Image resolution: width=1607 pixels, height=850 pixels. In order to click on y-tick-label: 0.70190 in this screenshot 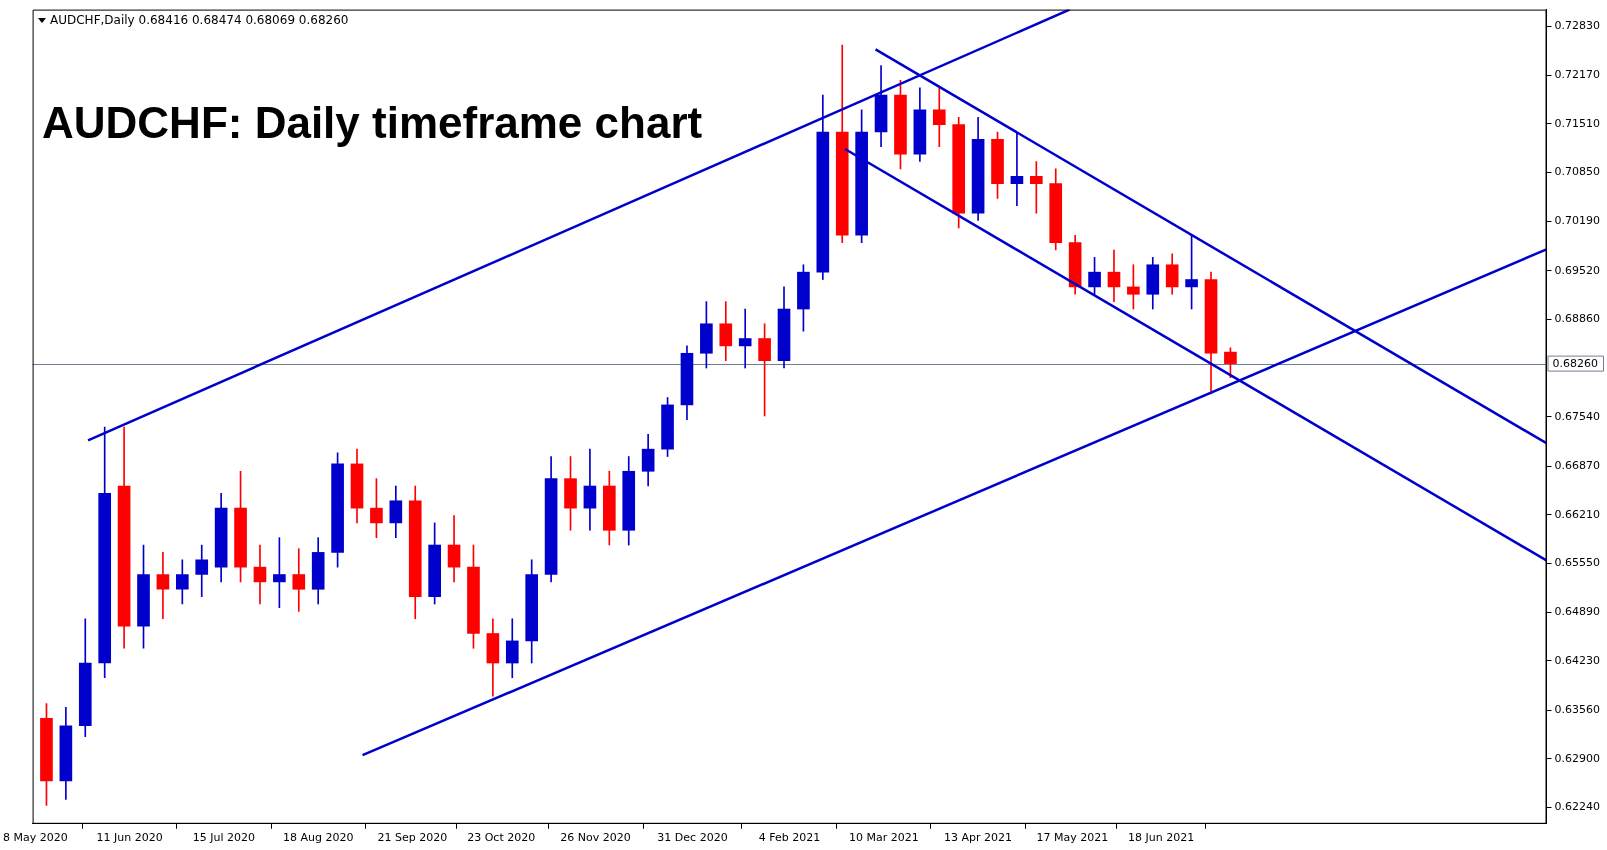, I will do `click(1577, 221)`.